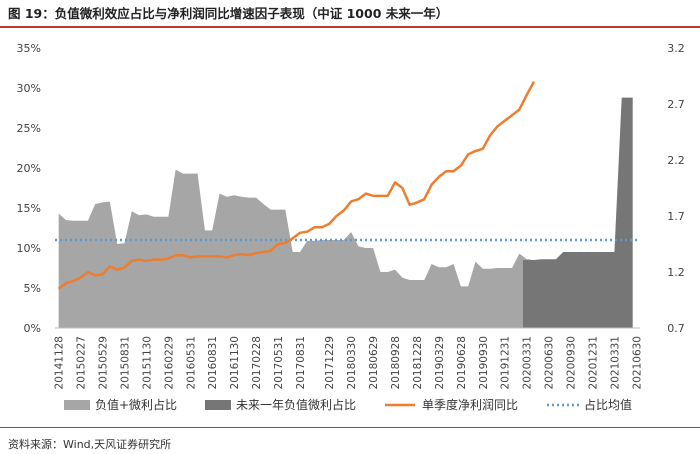  Describe the element at coordinates (191, 362) in the screenshot. I see `x-tick-label: 20160531` at that location.